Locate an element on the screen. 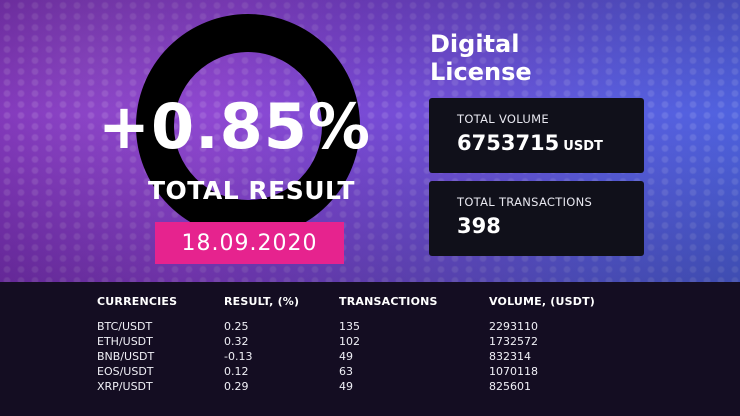 The image size is (740, 416). cell-currency: BNB/USDT is located at coordinates (126, 356).